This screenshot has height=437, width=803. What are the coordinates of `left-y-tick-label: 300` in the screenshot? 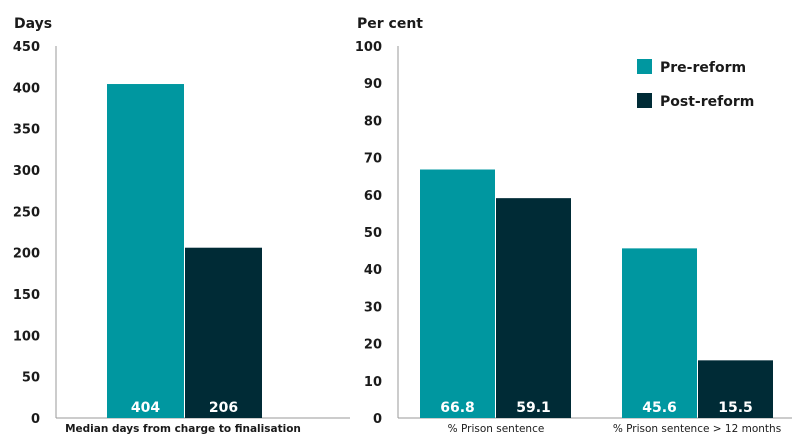 It's located at (26, 171).